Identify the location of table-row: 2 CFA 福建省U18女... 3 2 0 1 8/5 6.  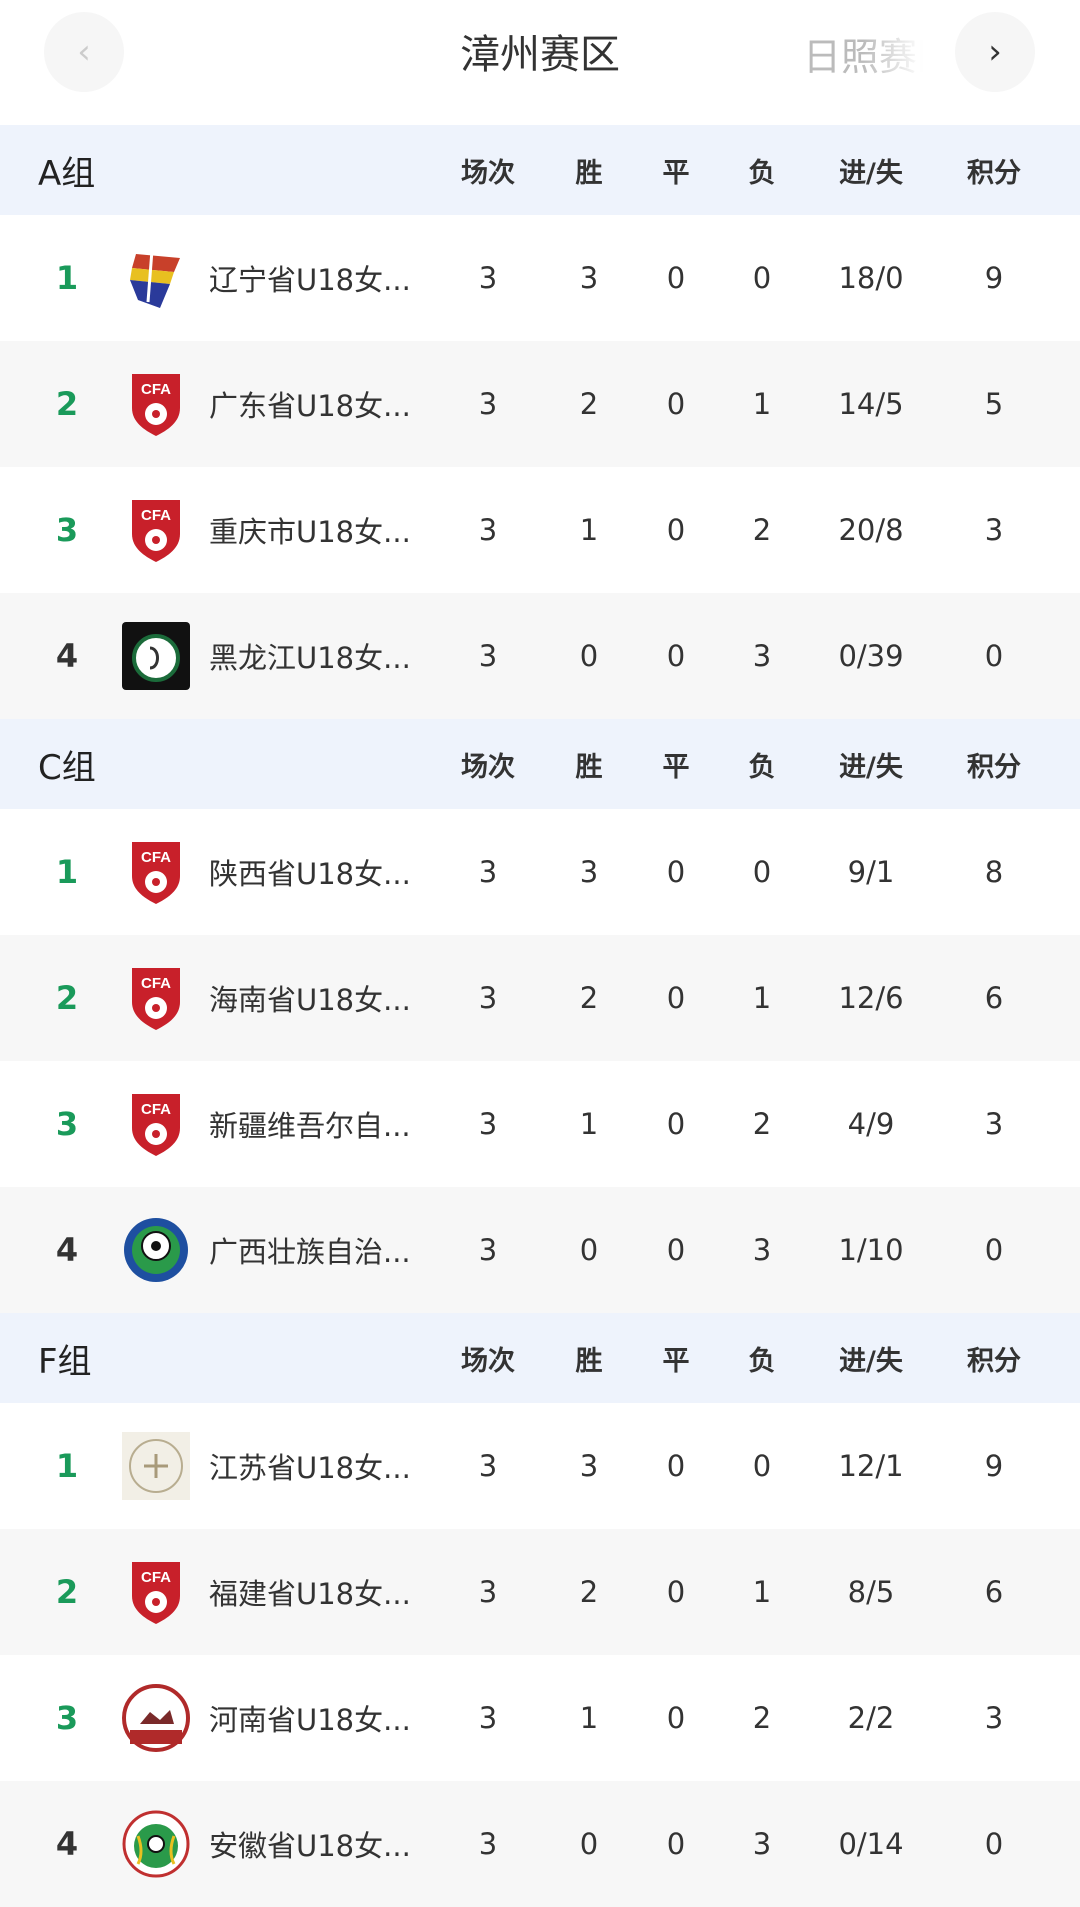
(540, 1592).